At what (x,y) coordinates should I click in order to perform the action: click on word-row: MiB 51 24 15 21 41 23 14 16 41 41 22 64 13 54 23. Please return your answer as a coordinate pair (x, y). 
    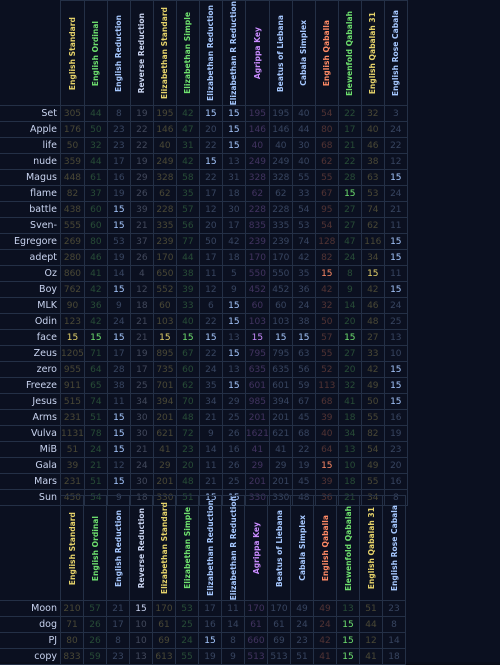
    Looking at the image, I should click on (204, 450).